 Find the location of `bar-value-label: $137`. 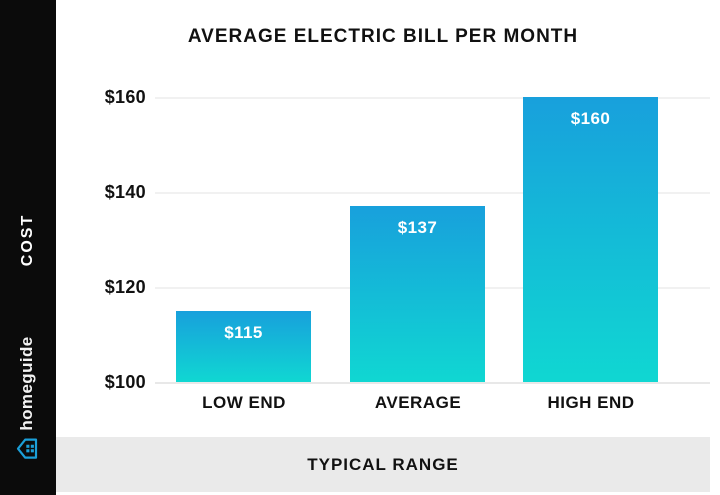

bar-value-label: $137 is located at coordinates (417, 228).